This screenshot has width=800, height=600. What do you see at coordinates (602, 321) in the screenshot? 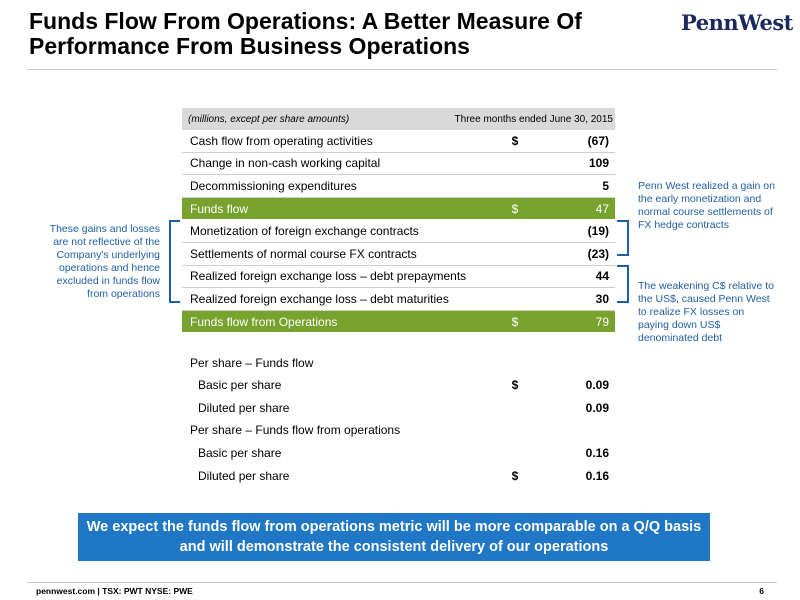
I see `row-value: 79` at bounding box center [602, 321].